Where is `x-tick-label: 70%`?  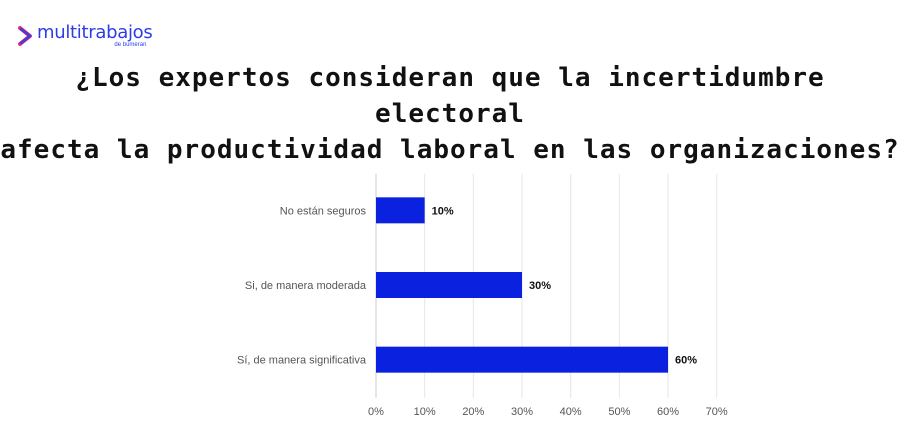 x-tick-label: 70% is located at coordinates (717, 412).